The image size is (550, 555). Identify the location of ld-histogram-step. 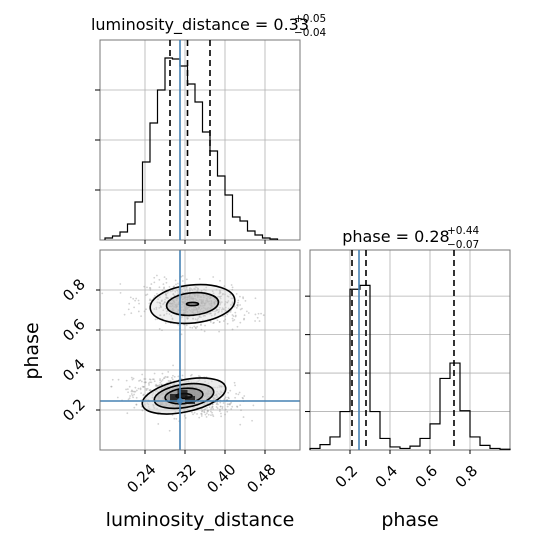
(191, 148).